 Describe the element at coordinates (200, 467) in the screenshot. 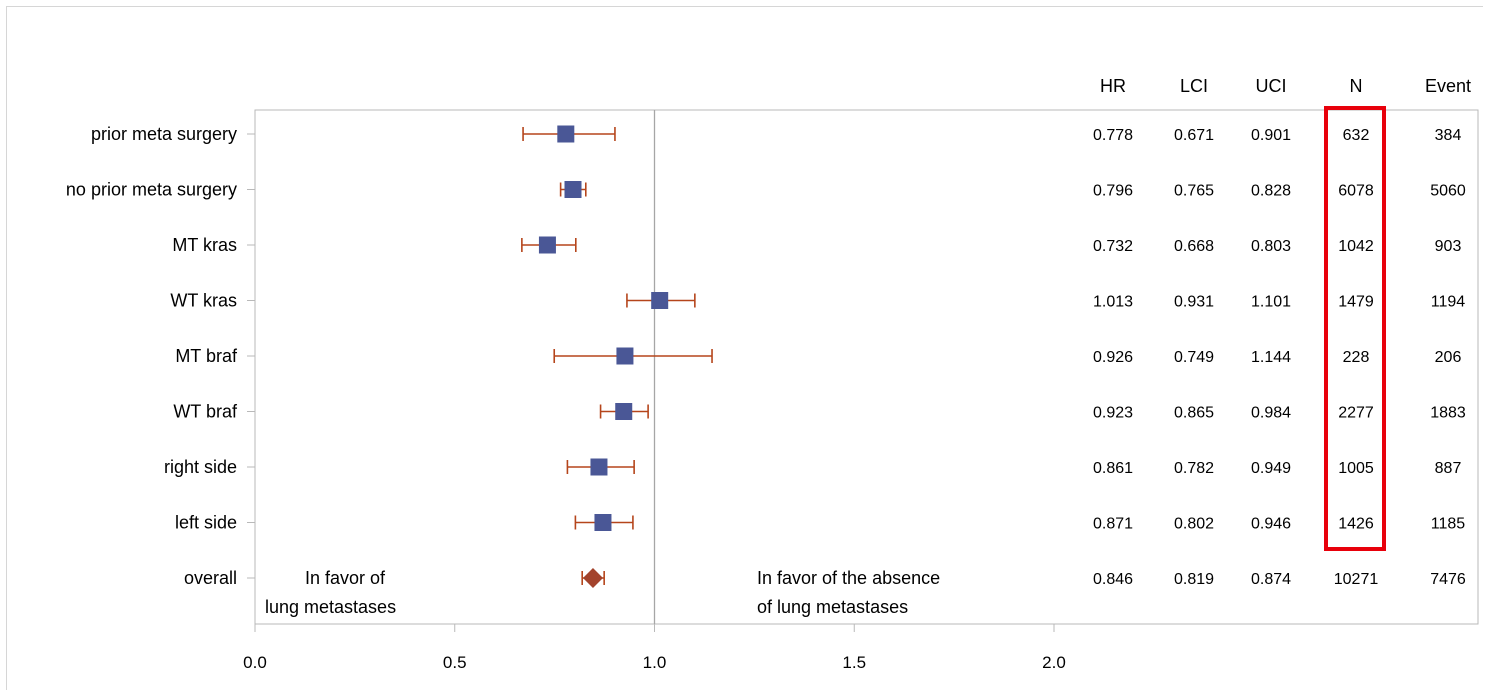

I see `y-label: right side` at that location.